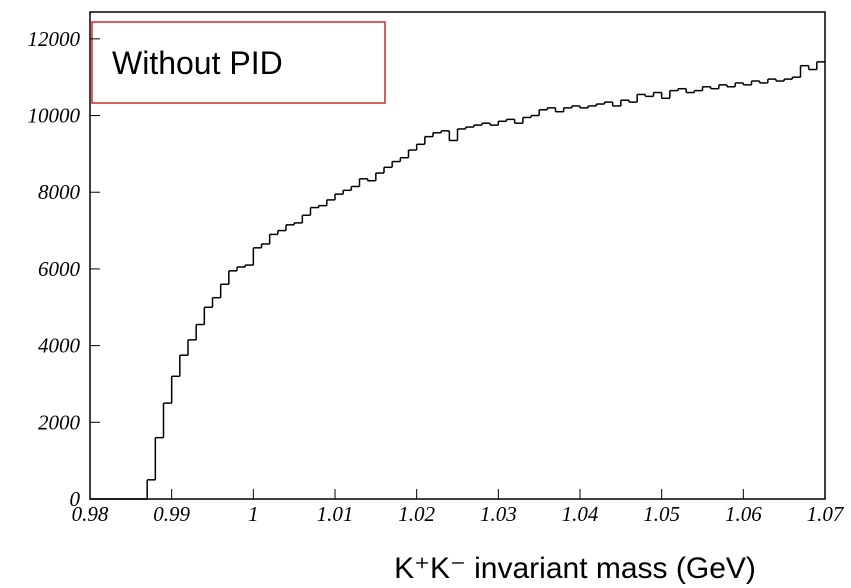 The height and width of the screenshot is (588, 851). What do you see at coordinates (90, 514) in the screenshot?
I see `x-tick-label: 0.98` at bounding box center [90, 514].